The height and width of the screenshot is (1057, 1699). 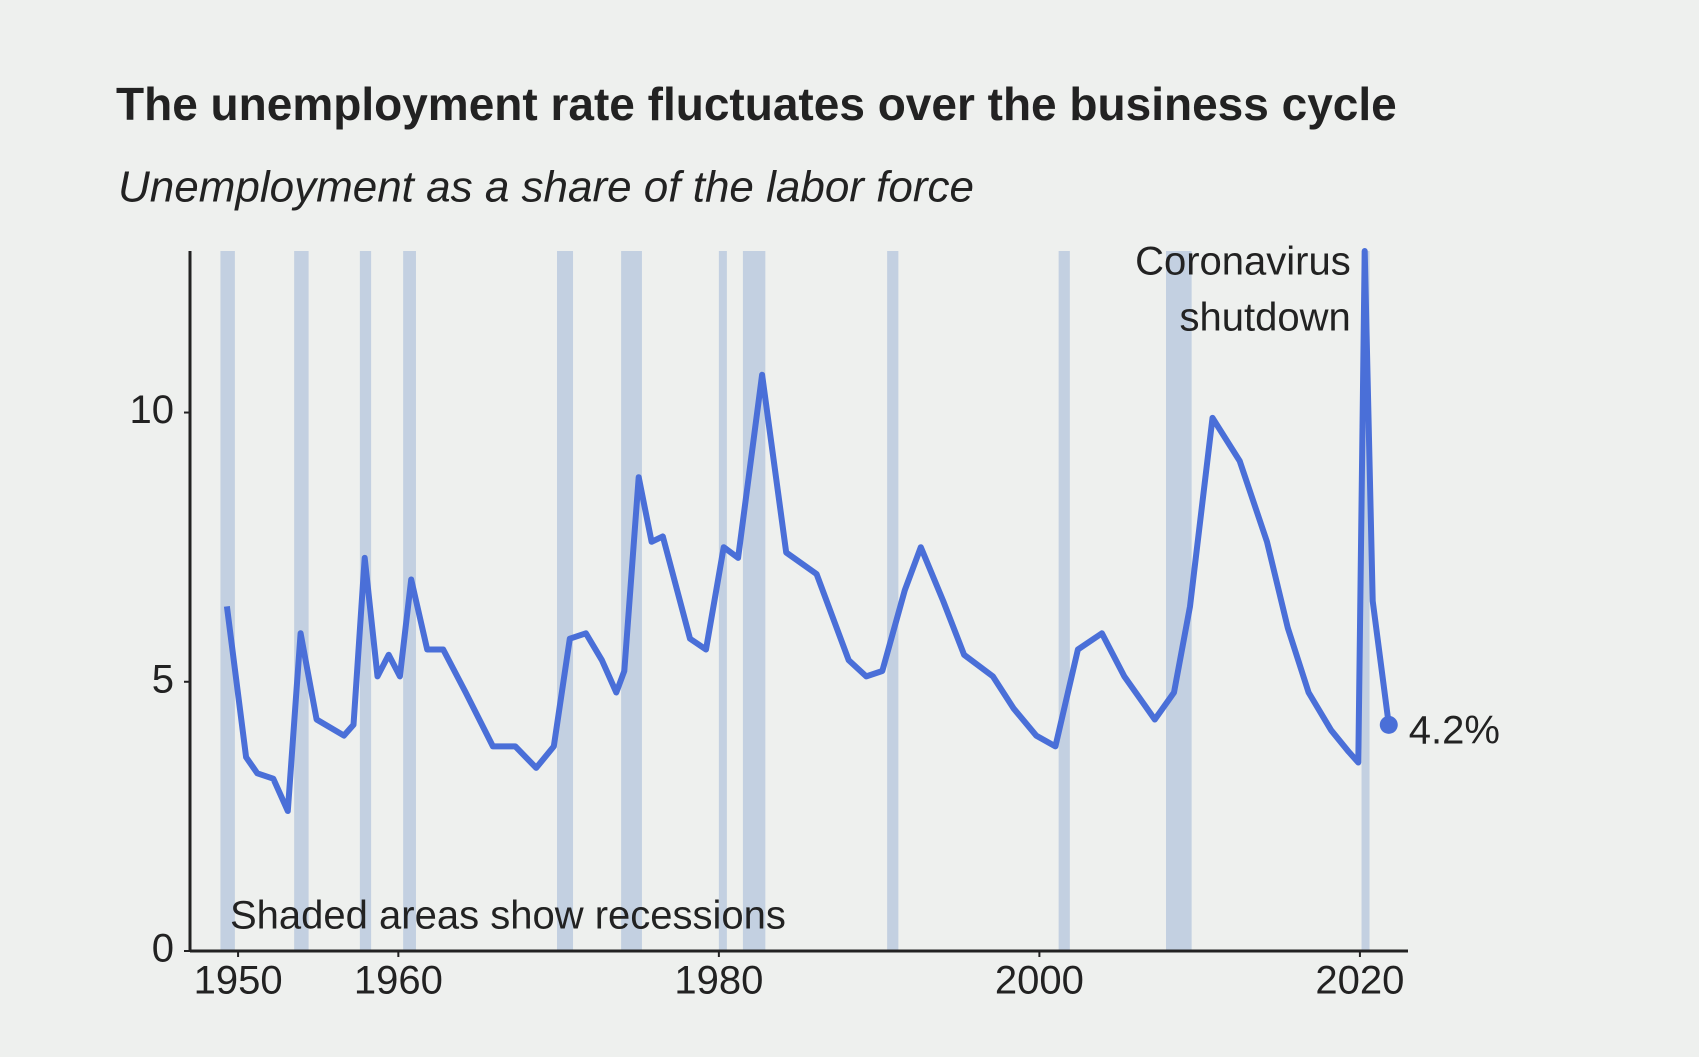 What do you see at coordinates (1039, 981) in the screenshot?
I see `x-tick-label: 2000` at bounding box center [1039, 981].